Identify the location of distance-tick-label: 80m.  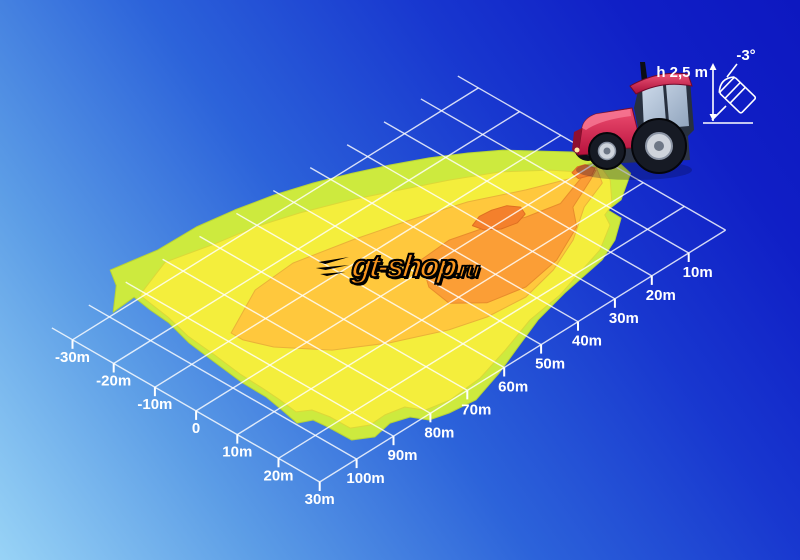
(439, 432).